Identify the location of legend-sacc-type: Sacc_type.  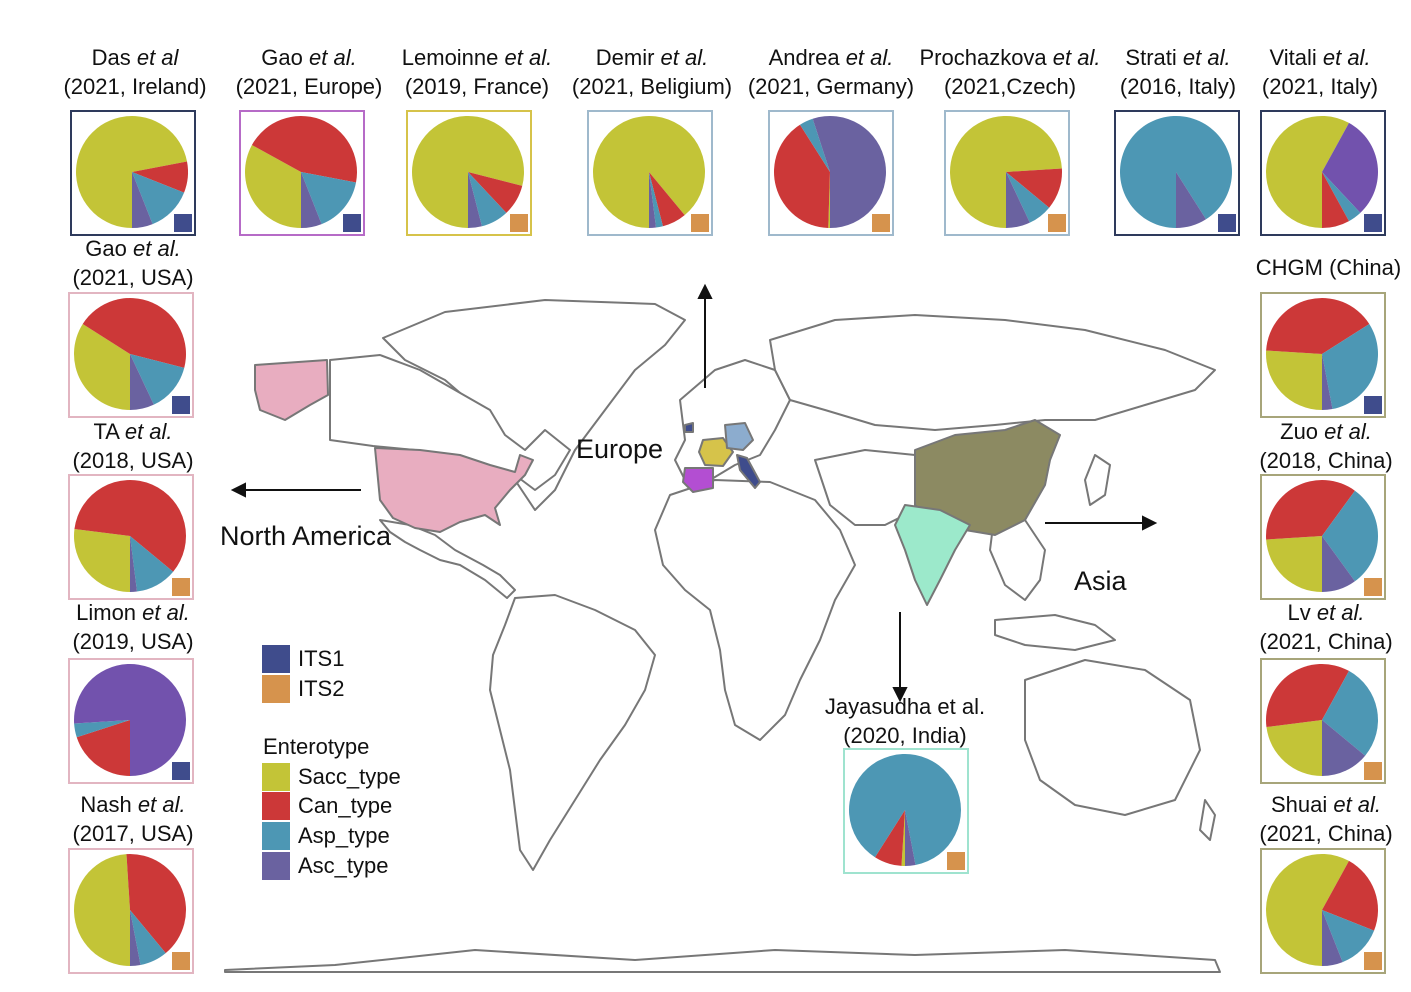
(331, 777).